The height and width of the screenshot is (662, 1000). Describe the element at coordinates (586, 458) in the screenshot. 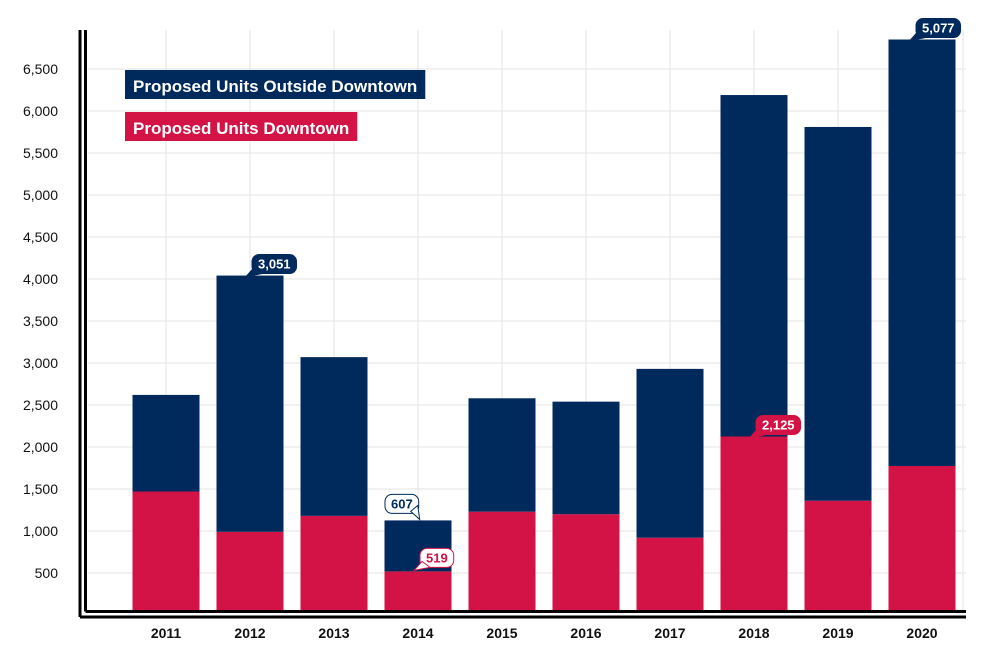

I see `bar-outside-downtown-2016` at that location.